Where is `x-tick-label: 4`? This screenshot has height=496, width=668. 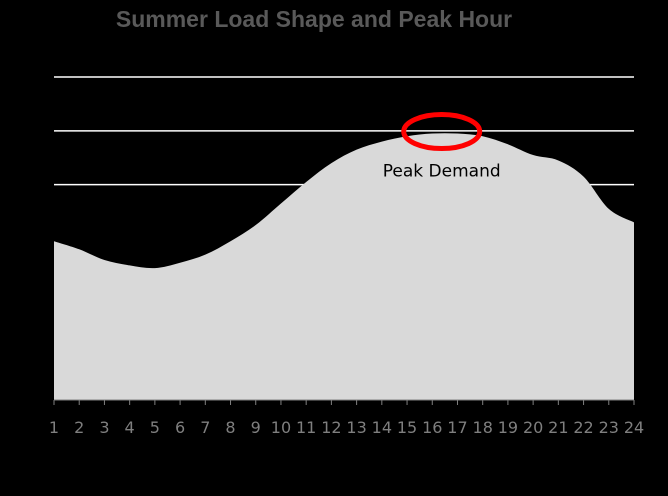
x-tick-label: 4 is located at coordinates (130, 427).